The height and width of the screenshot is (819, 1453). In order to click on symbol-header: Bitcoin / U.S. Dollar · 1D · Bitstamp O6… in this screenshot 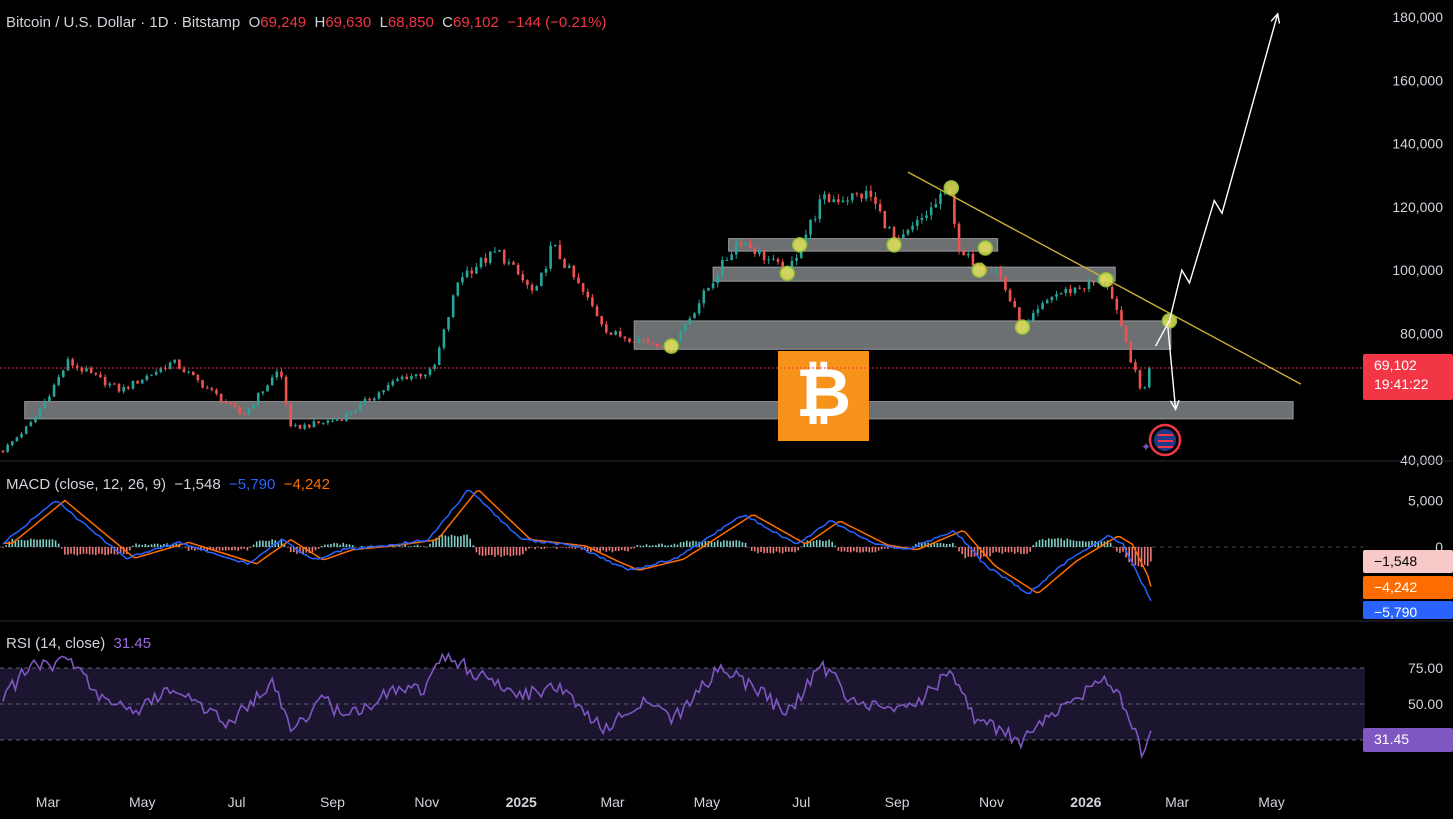, I will do `click(306, 22)`.